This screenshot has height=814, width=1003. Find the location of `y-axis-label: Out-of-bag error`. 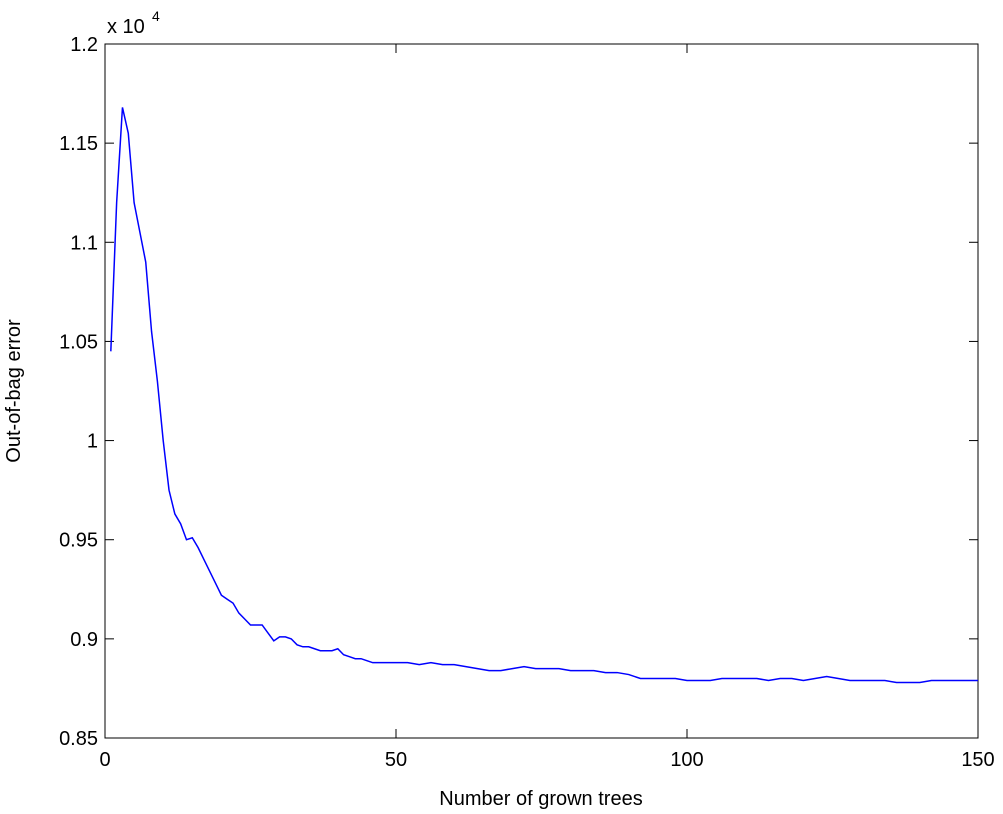

y-axis-label: Out-of-bag error is located at coordinates (14, 391).